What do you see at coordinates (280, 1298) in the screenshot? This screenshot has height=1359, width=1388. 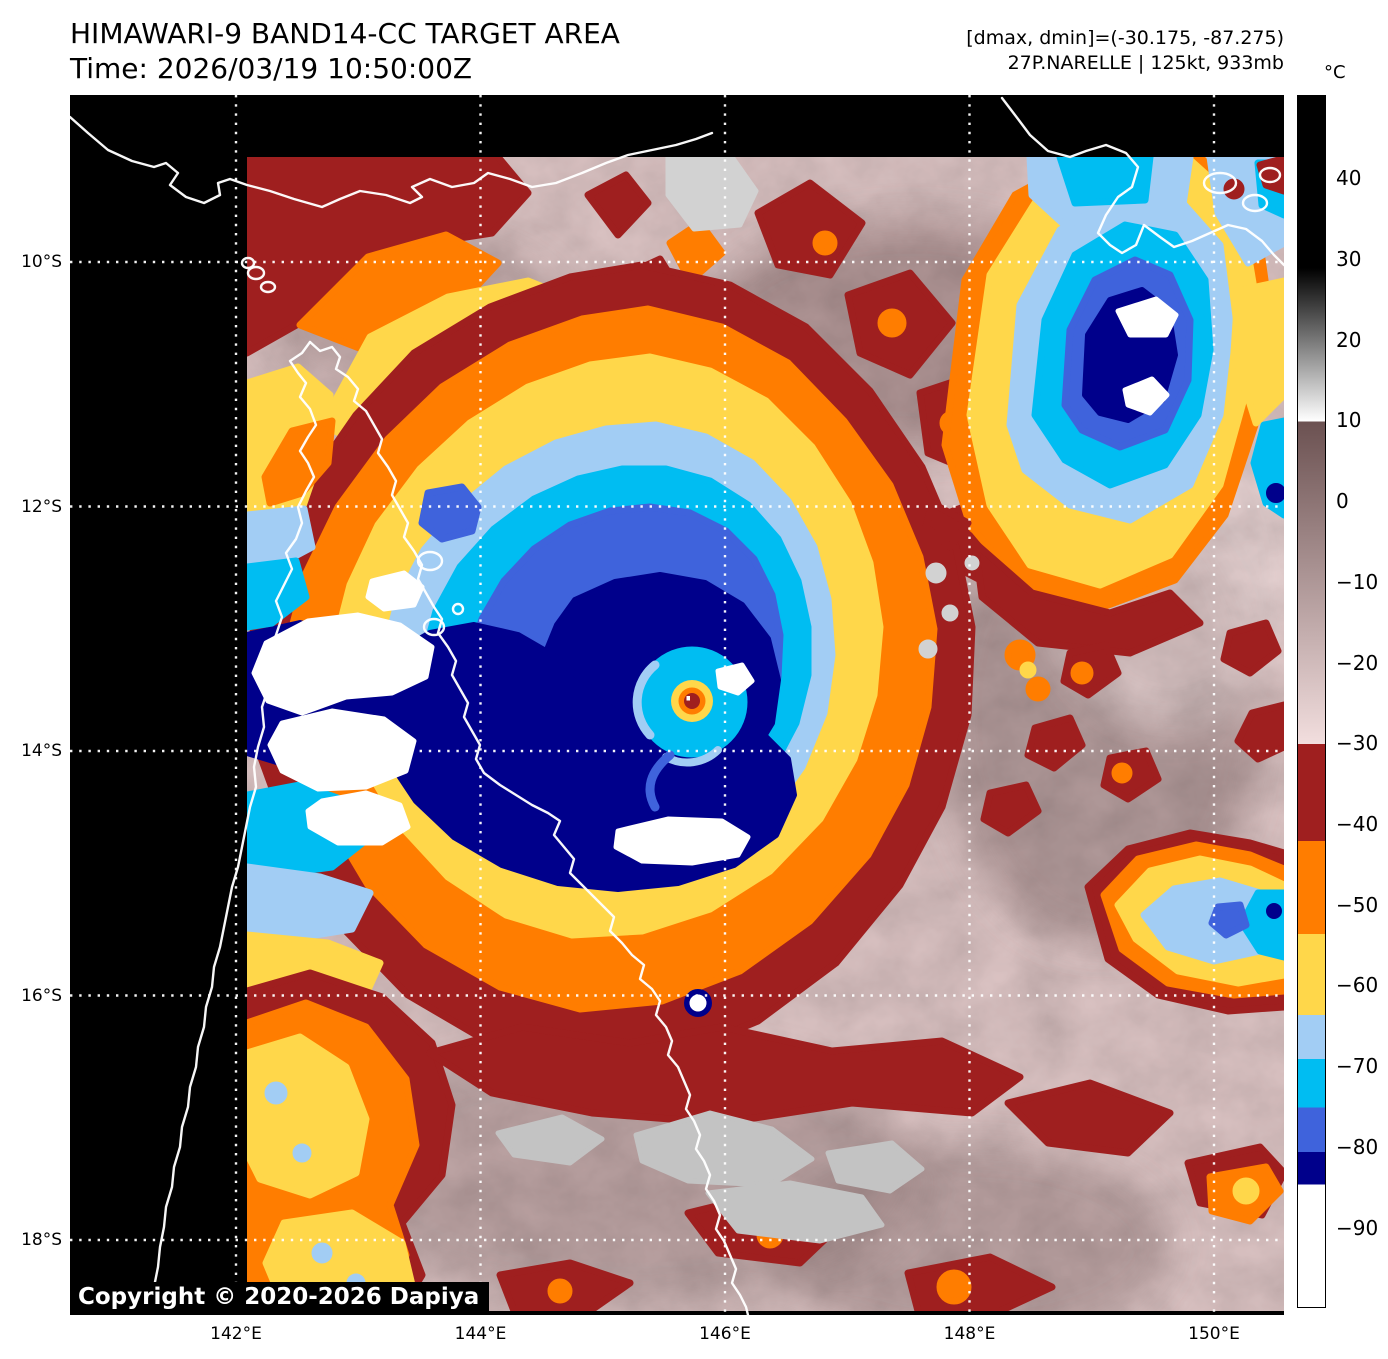 I see `copyright-badge: Copyright © 2020-2026 Dapiya` at bounding box center [280, 1298].